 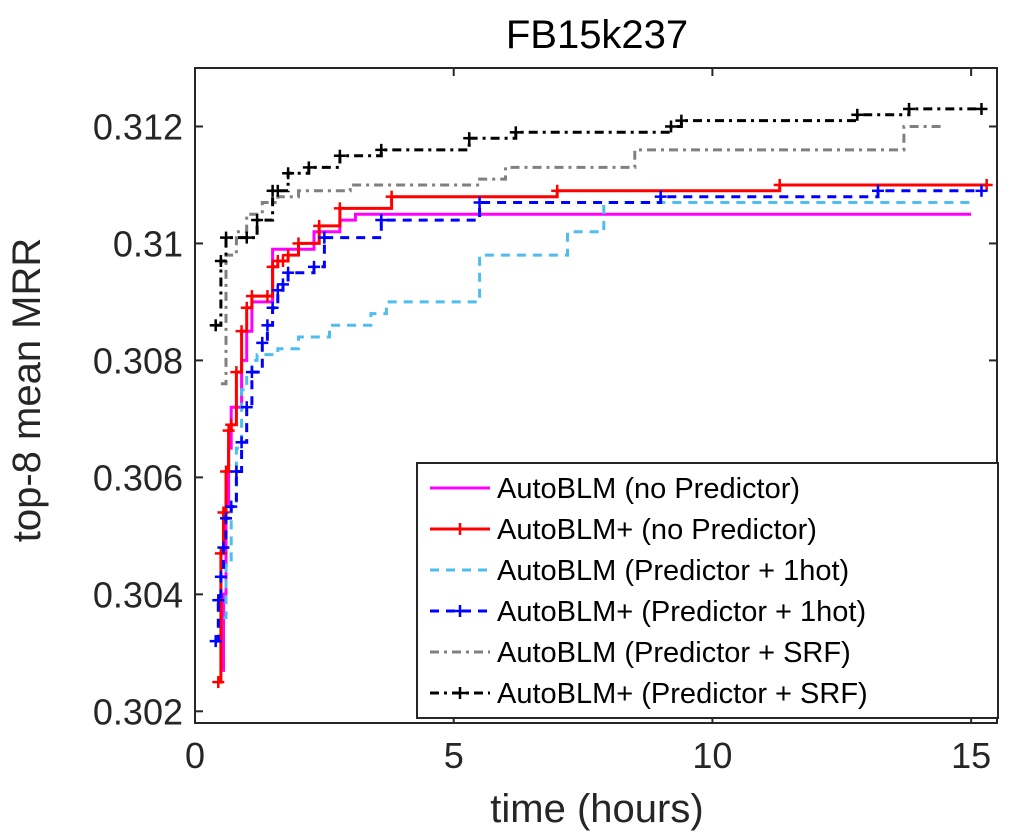 I want to click on x-tick-label: 0, so click(x=195, y=755).